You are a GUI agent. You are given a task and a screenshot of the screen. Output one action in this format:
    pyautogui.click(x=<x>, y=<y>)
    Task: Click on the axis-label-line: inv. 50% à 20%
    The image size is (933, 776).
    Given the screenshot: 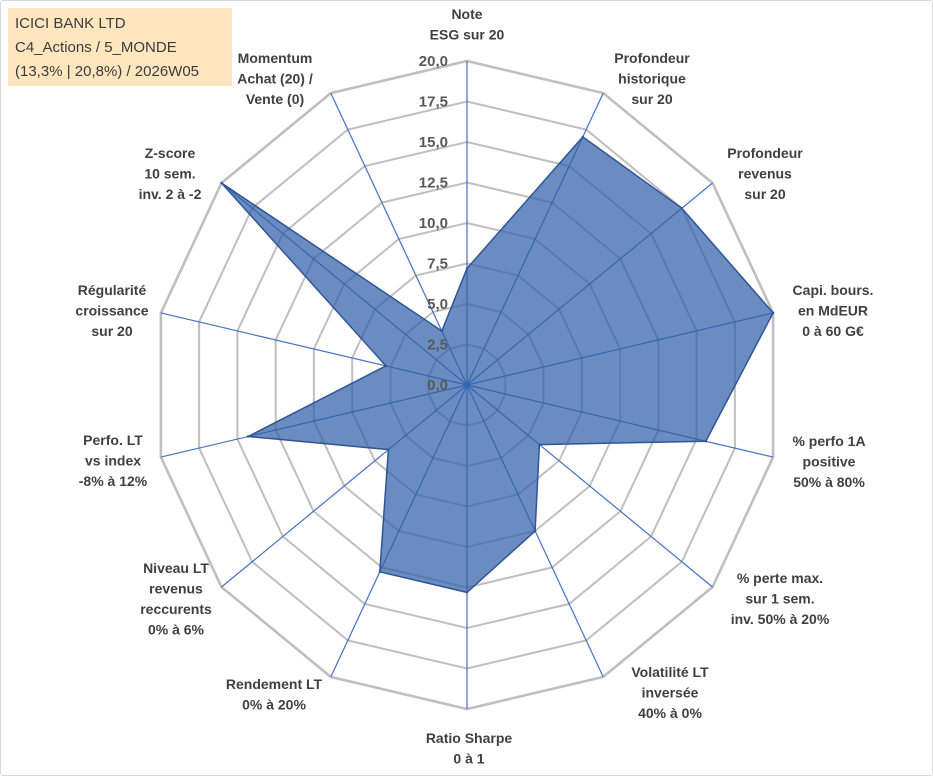 What is the action you would take?
    pyautogui.click(x=780, y=619)
    